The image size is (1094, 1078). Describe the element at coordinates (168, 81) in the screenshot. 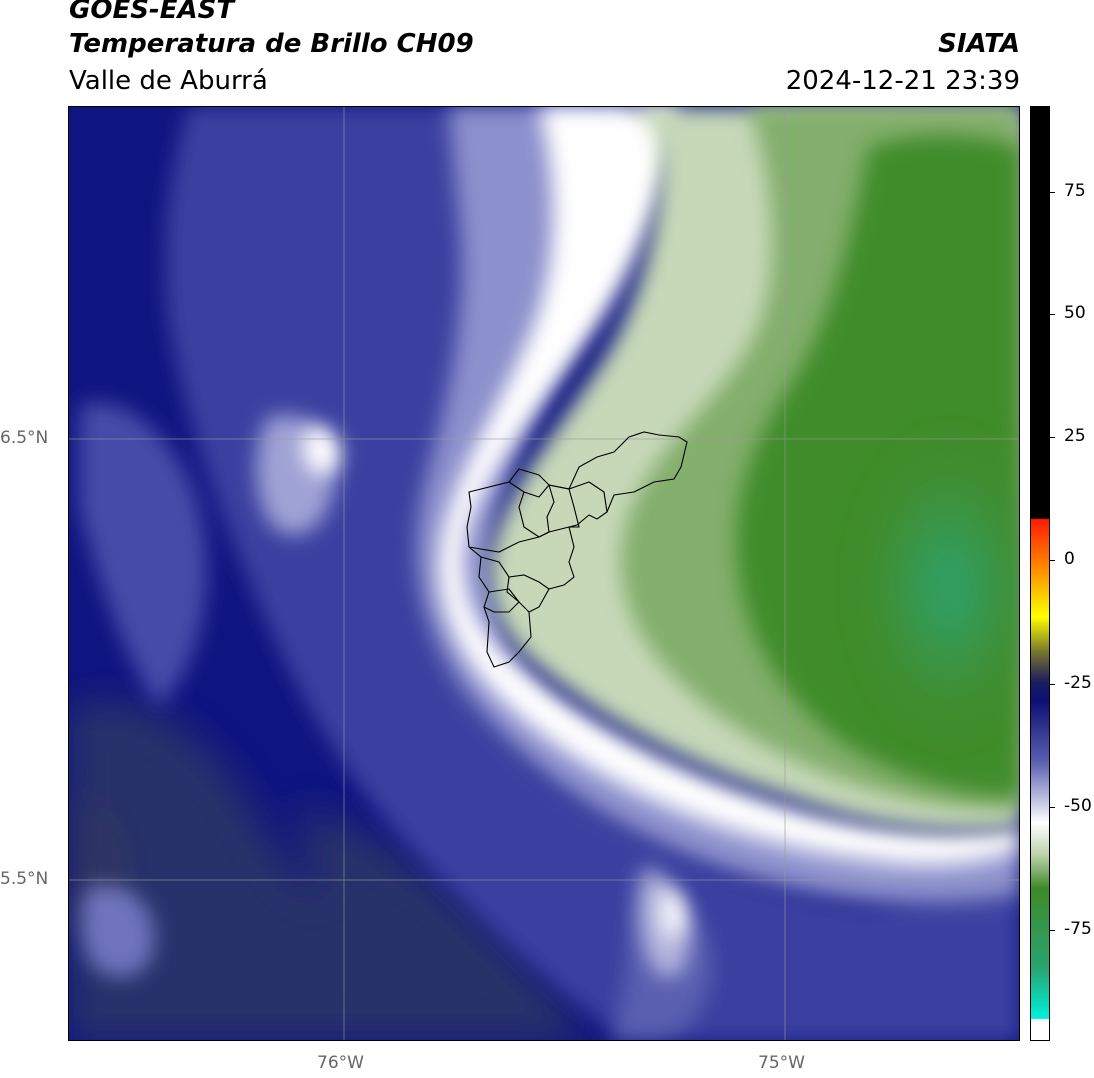

I see `subtitle: Valle de Aburrá` at that location.